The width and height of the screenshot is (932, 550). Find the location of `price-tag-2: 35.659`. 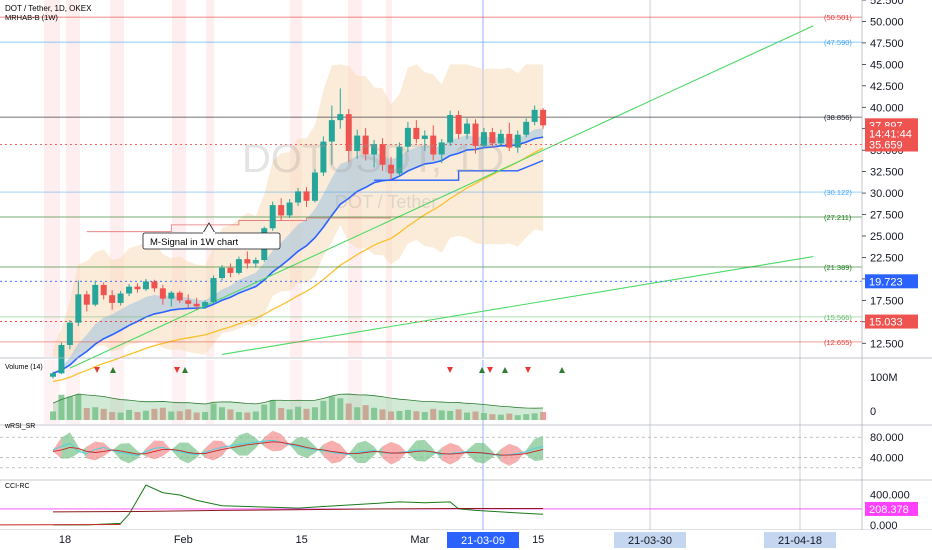

price-tag-2: 35.659 is located at coordinates (891, 144).